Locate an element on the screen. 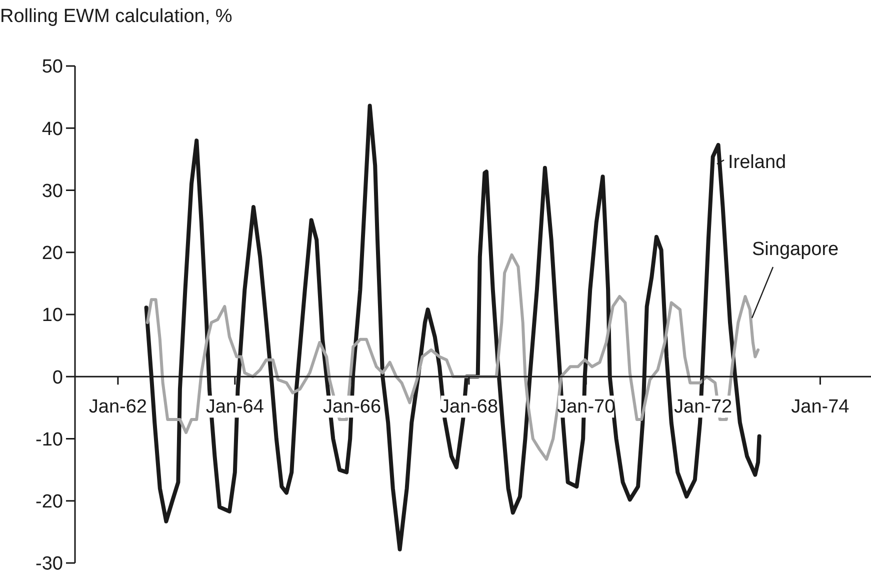 The height and width of the screenshot is (570, 871). x-tick-label: Jan-72 is located at coordinates (703, 407).